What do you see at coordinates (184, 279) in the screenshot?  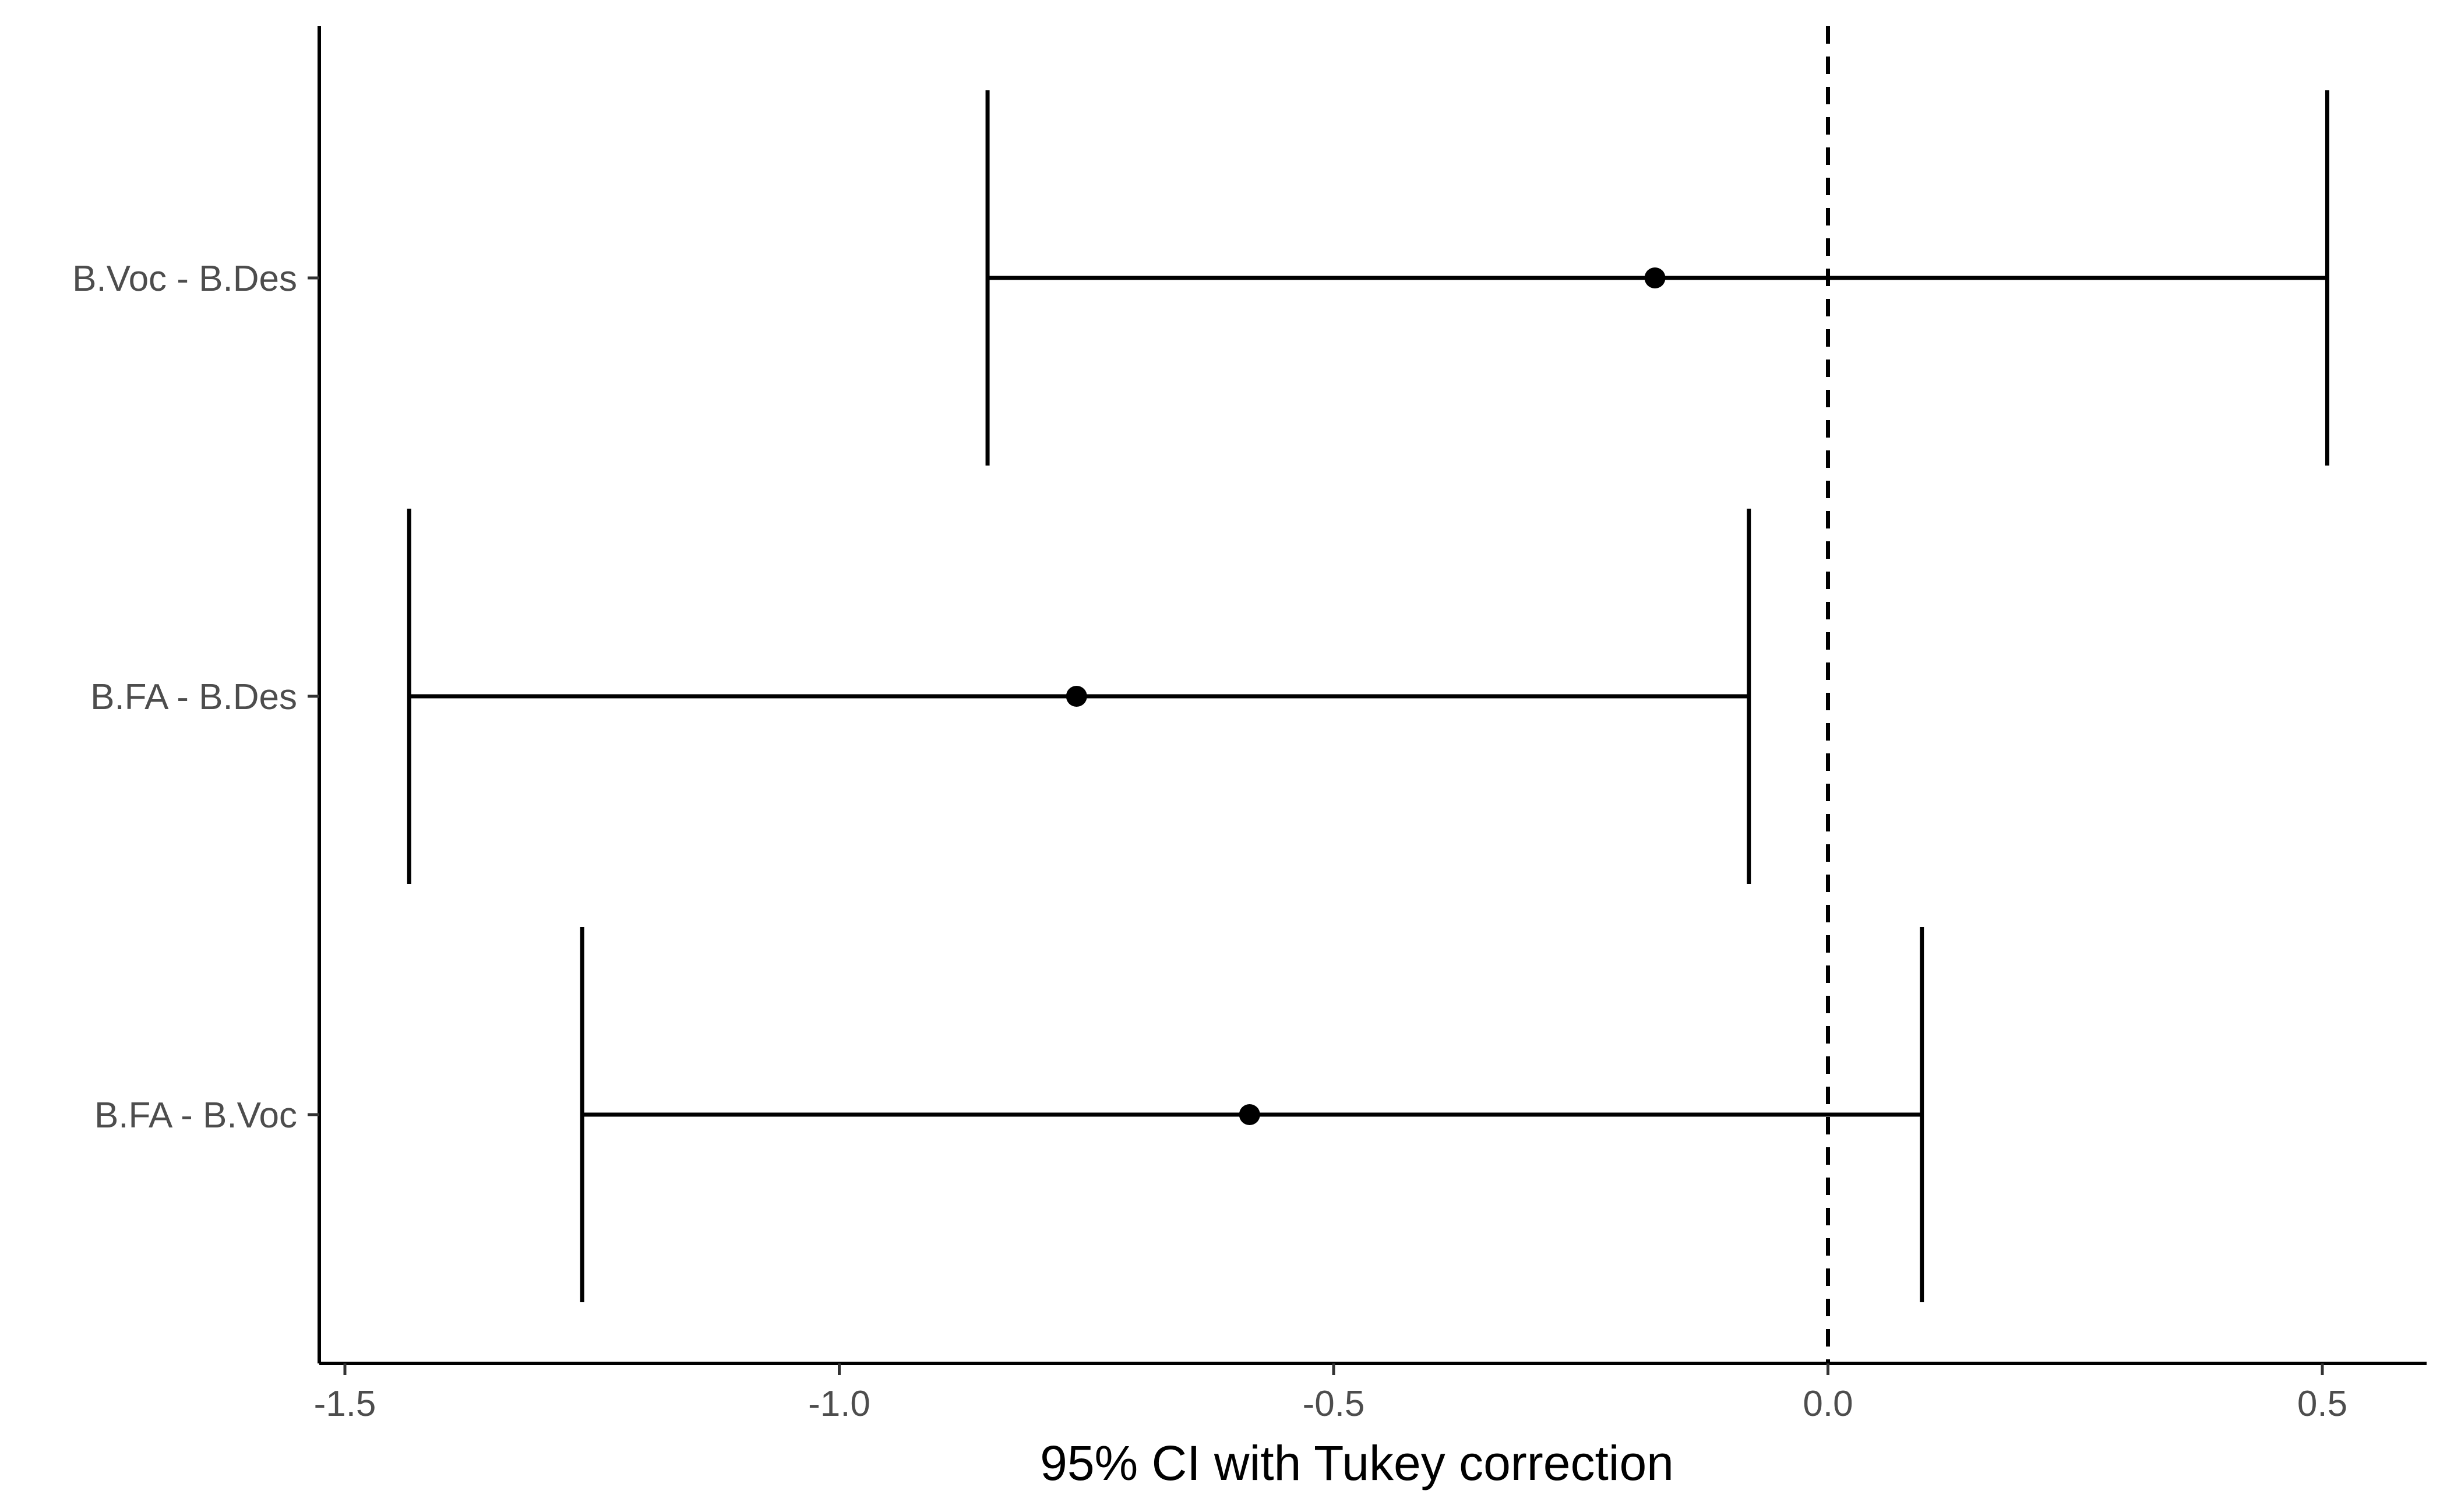 I see `y-tick-label: B.Voc - B.Des` at bounding box center [184, 279].